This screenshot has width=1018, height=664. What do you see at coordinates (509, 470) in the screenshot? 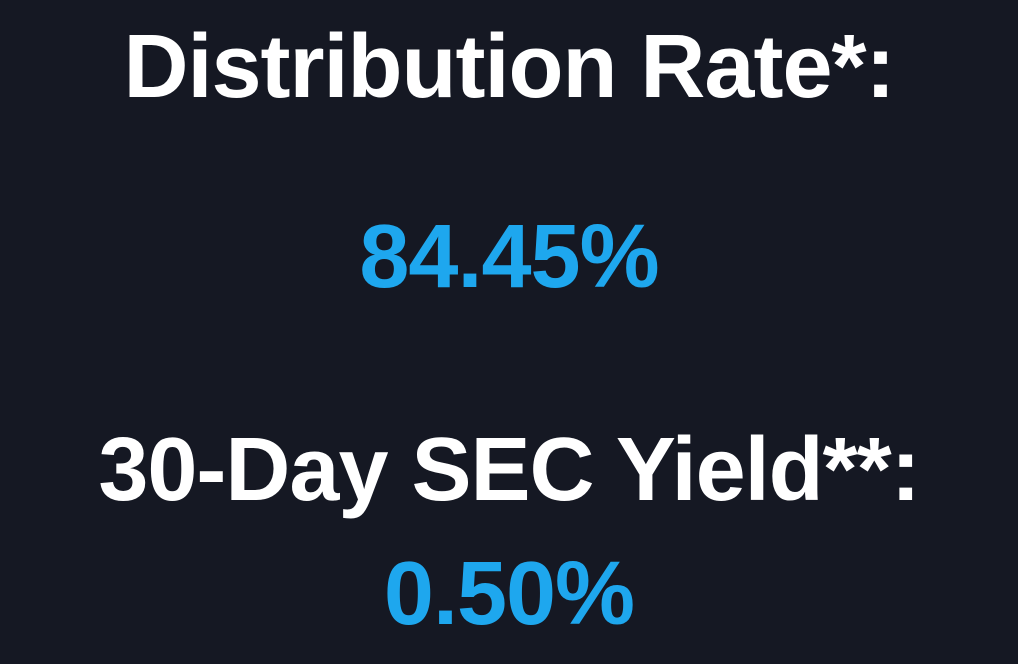
I see `sec-yield-label: 30-Day SEC Yield**:` at bounding box center [509, 470].